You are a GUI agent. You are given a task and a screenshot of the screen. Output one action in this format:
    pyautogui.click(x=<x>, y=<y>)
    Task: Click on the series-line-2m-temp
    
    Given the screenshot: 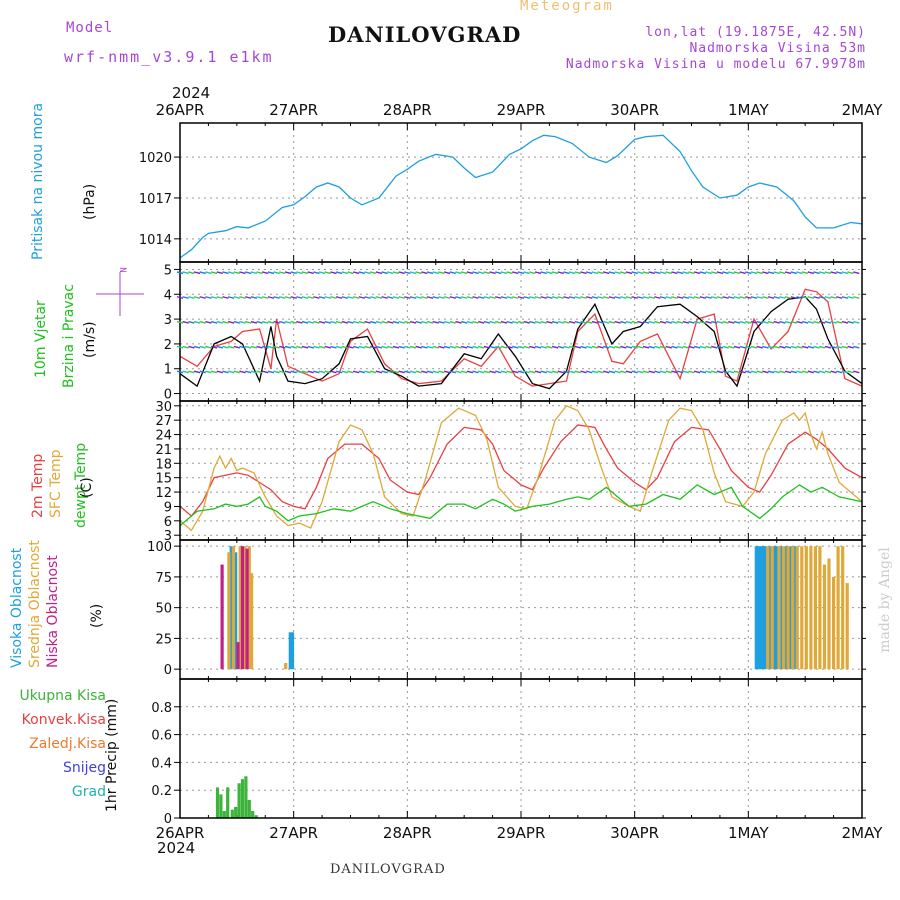 What is the action you would take?
    pyautogui.click(x=521, y=470)
    